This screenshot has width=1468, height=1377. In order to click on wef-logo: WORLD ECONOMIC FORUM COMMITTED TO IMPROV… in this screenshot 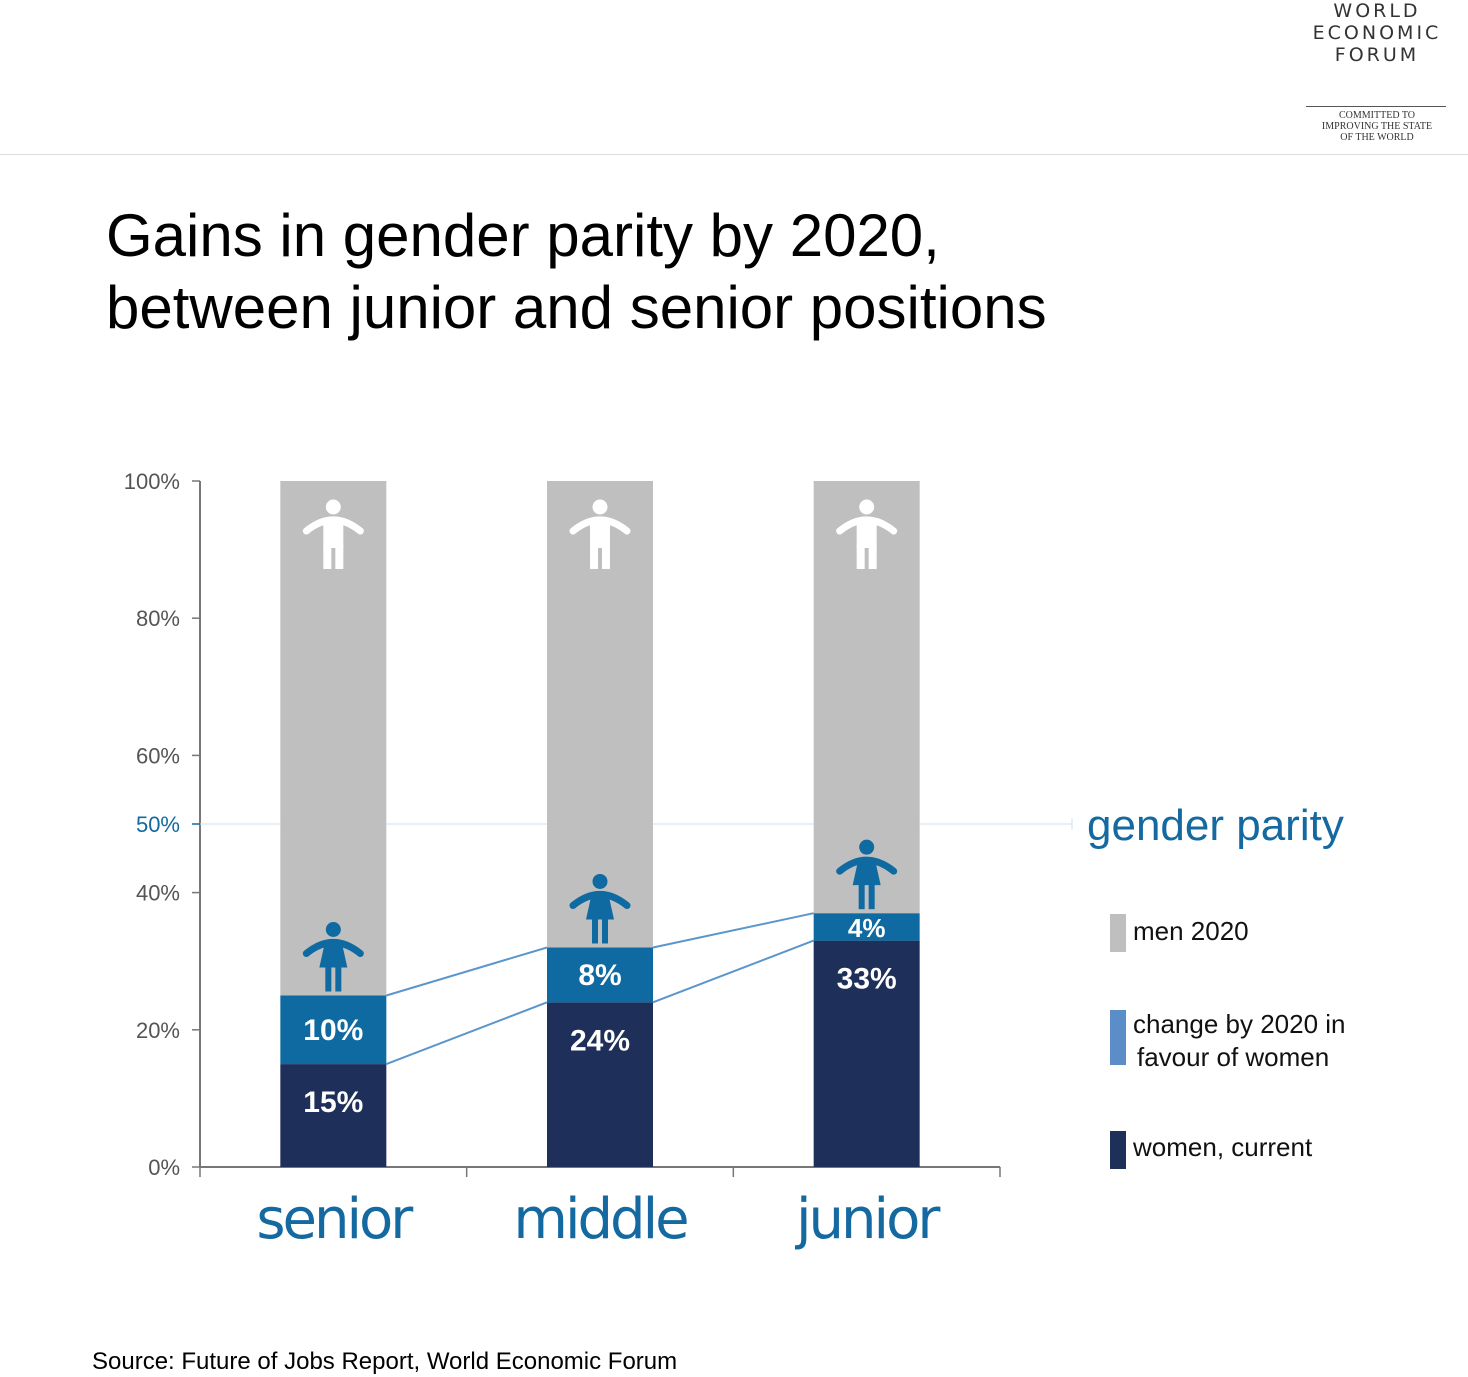, I will do `click(1377, 71)`.